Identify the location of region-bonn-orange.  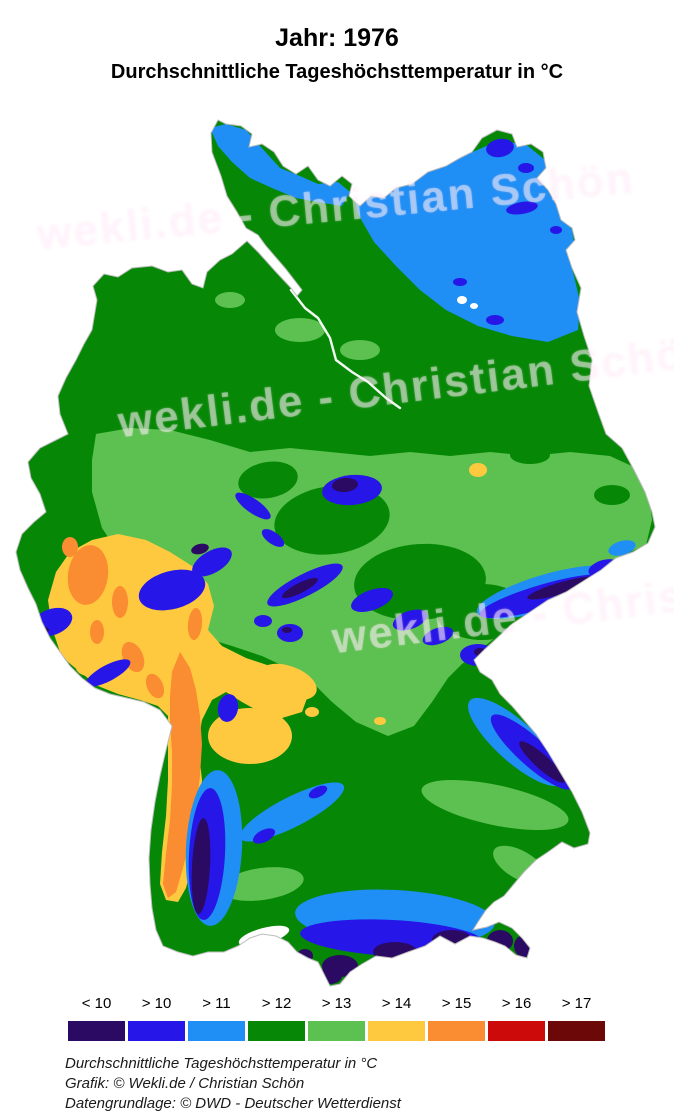
(195, 624).